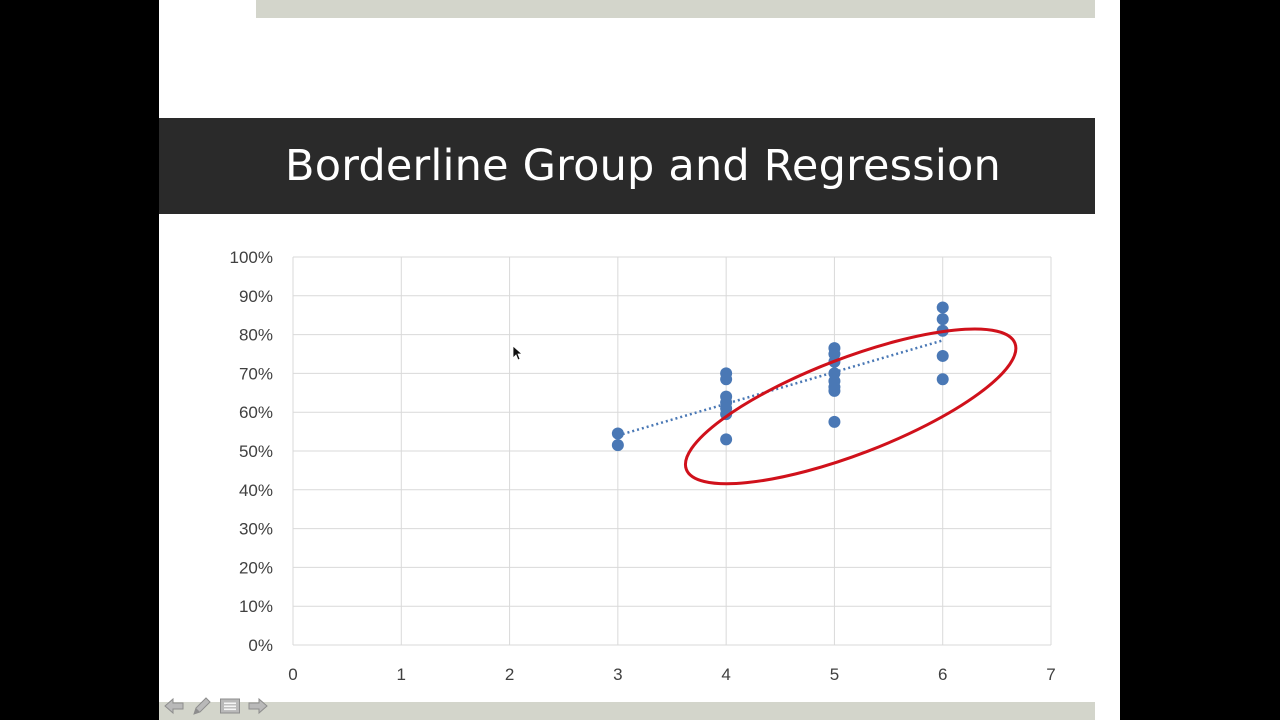  What do you see at coordinates (256, 296) in the screenshot?
I see `y-tick-label: 90%` at bounding box center [256, 296].